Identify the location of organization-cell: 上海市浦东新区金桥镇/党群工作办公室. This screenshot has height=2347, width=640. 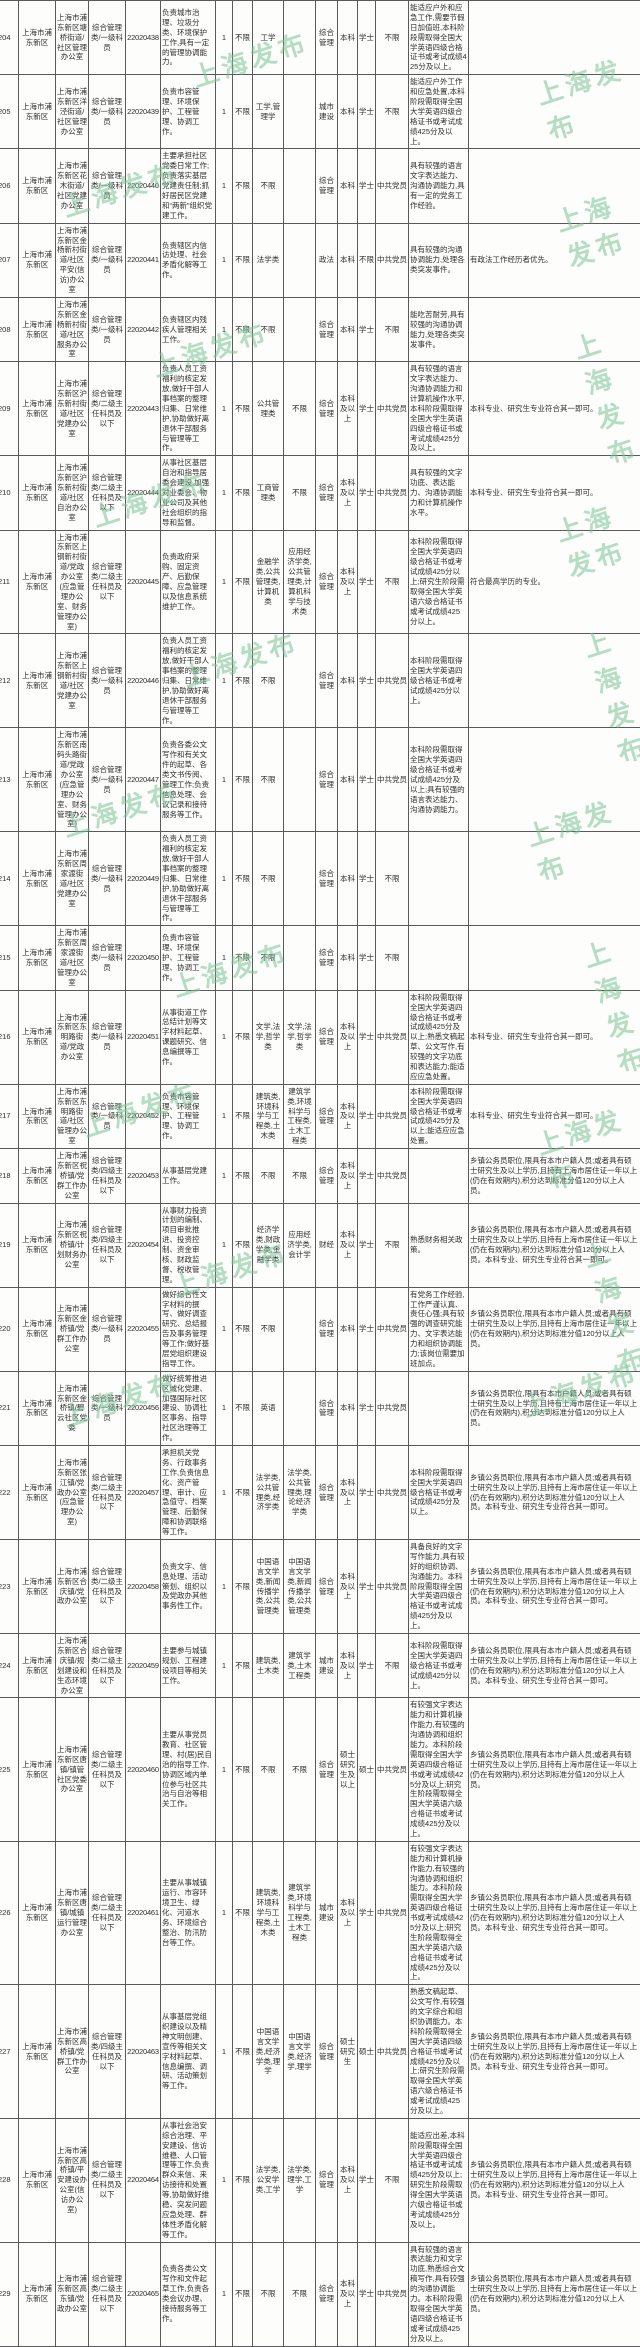
(72, 1329).